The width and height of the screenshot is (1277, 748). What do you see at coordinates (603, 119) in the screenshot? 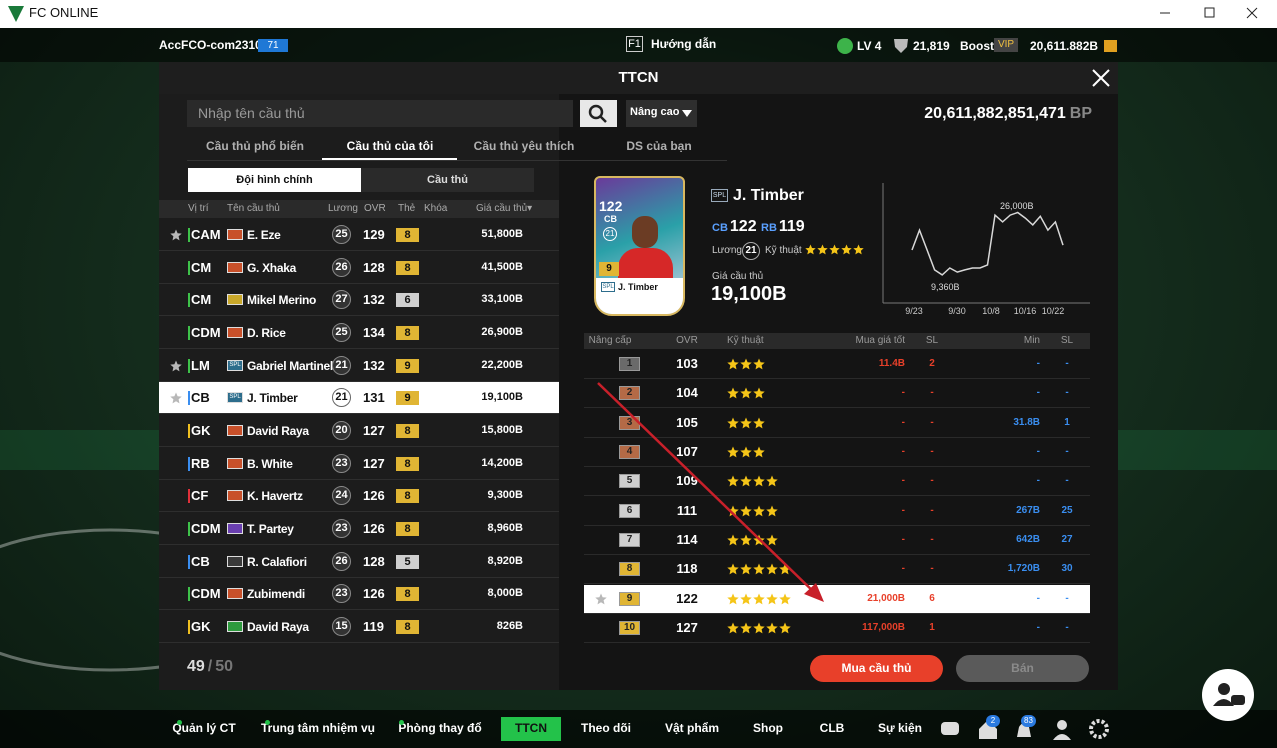
I see `handle` at bounding box center [603, 119].